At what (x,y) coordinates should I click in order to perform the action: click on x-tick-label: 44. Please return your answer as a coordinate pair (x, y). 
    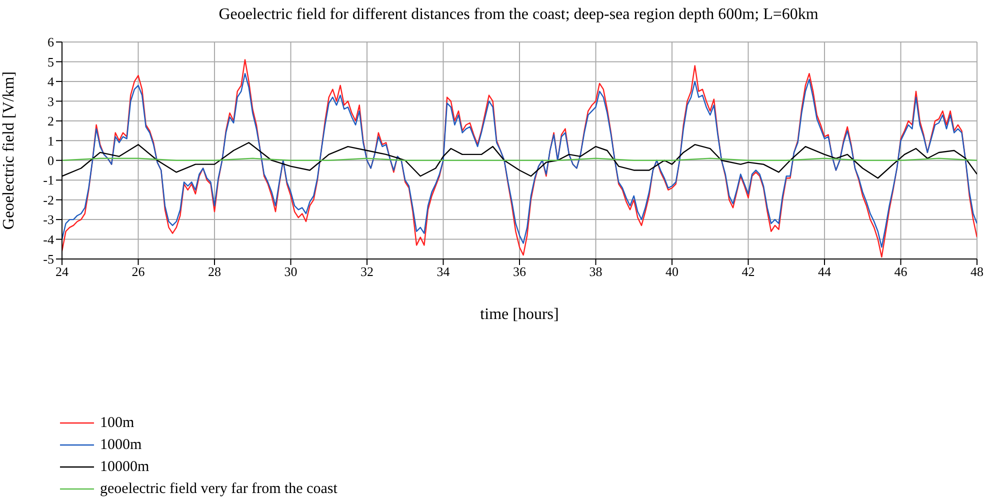
    Looking at the image, I should click on (825, 272).